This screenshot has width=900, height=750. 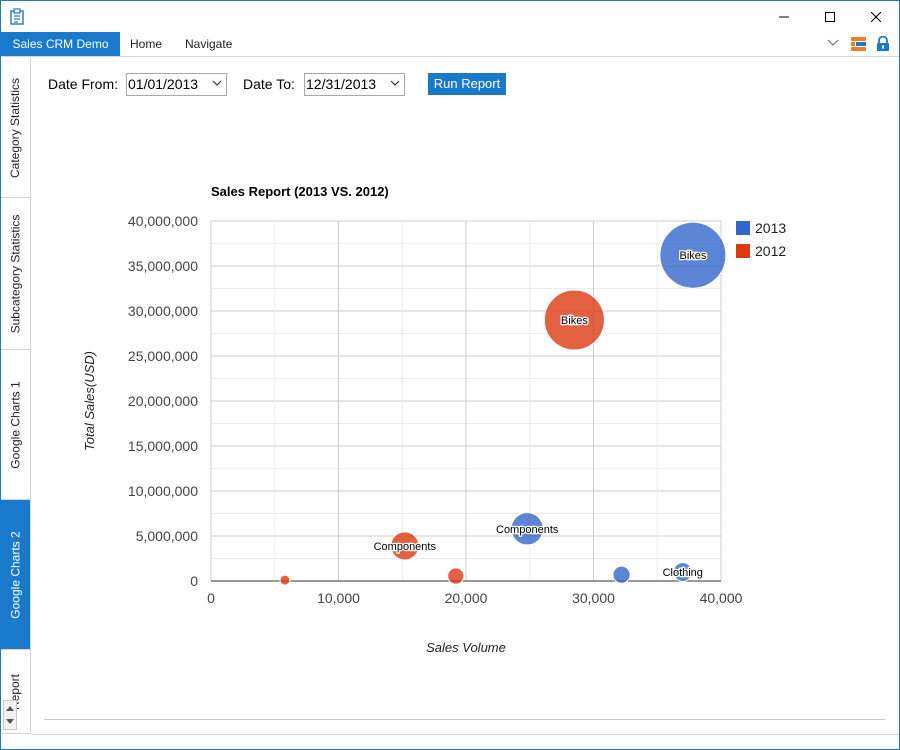 I want to click on triangle-down-icon, so click(x=10, y=721).